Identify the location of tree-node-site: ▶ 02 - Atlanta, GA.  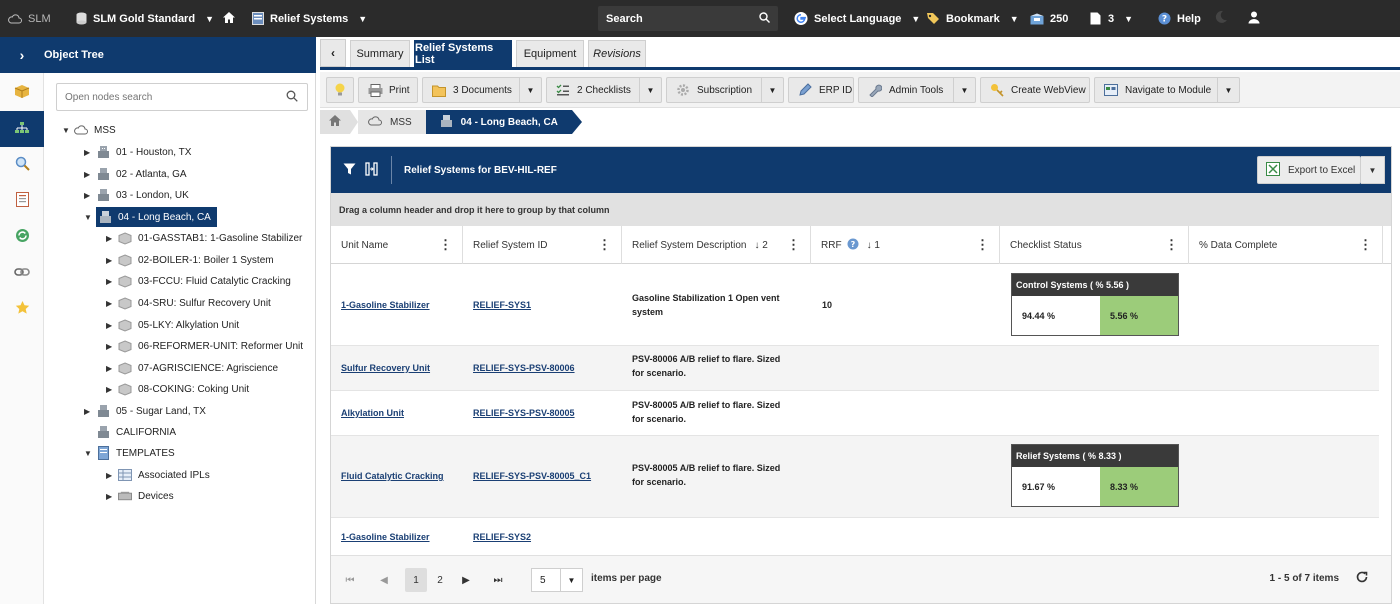
(135, 174).